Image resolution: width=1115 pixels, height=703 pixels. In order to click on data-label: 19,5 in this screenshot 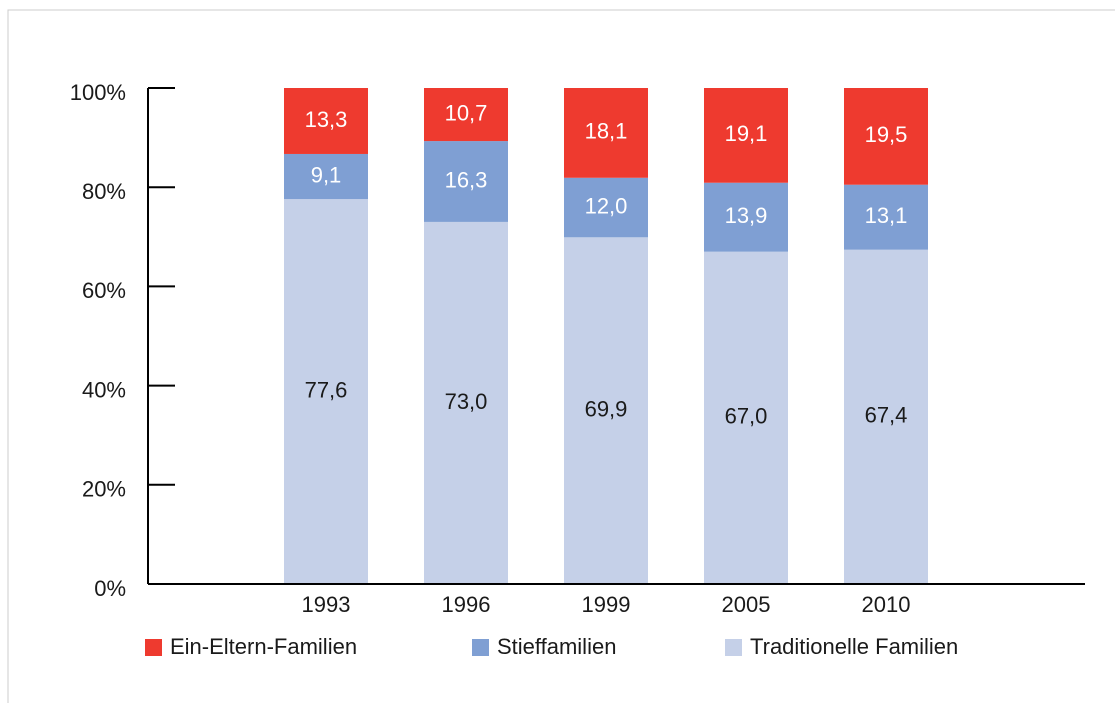, I will do `click(886, 134)`.